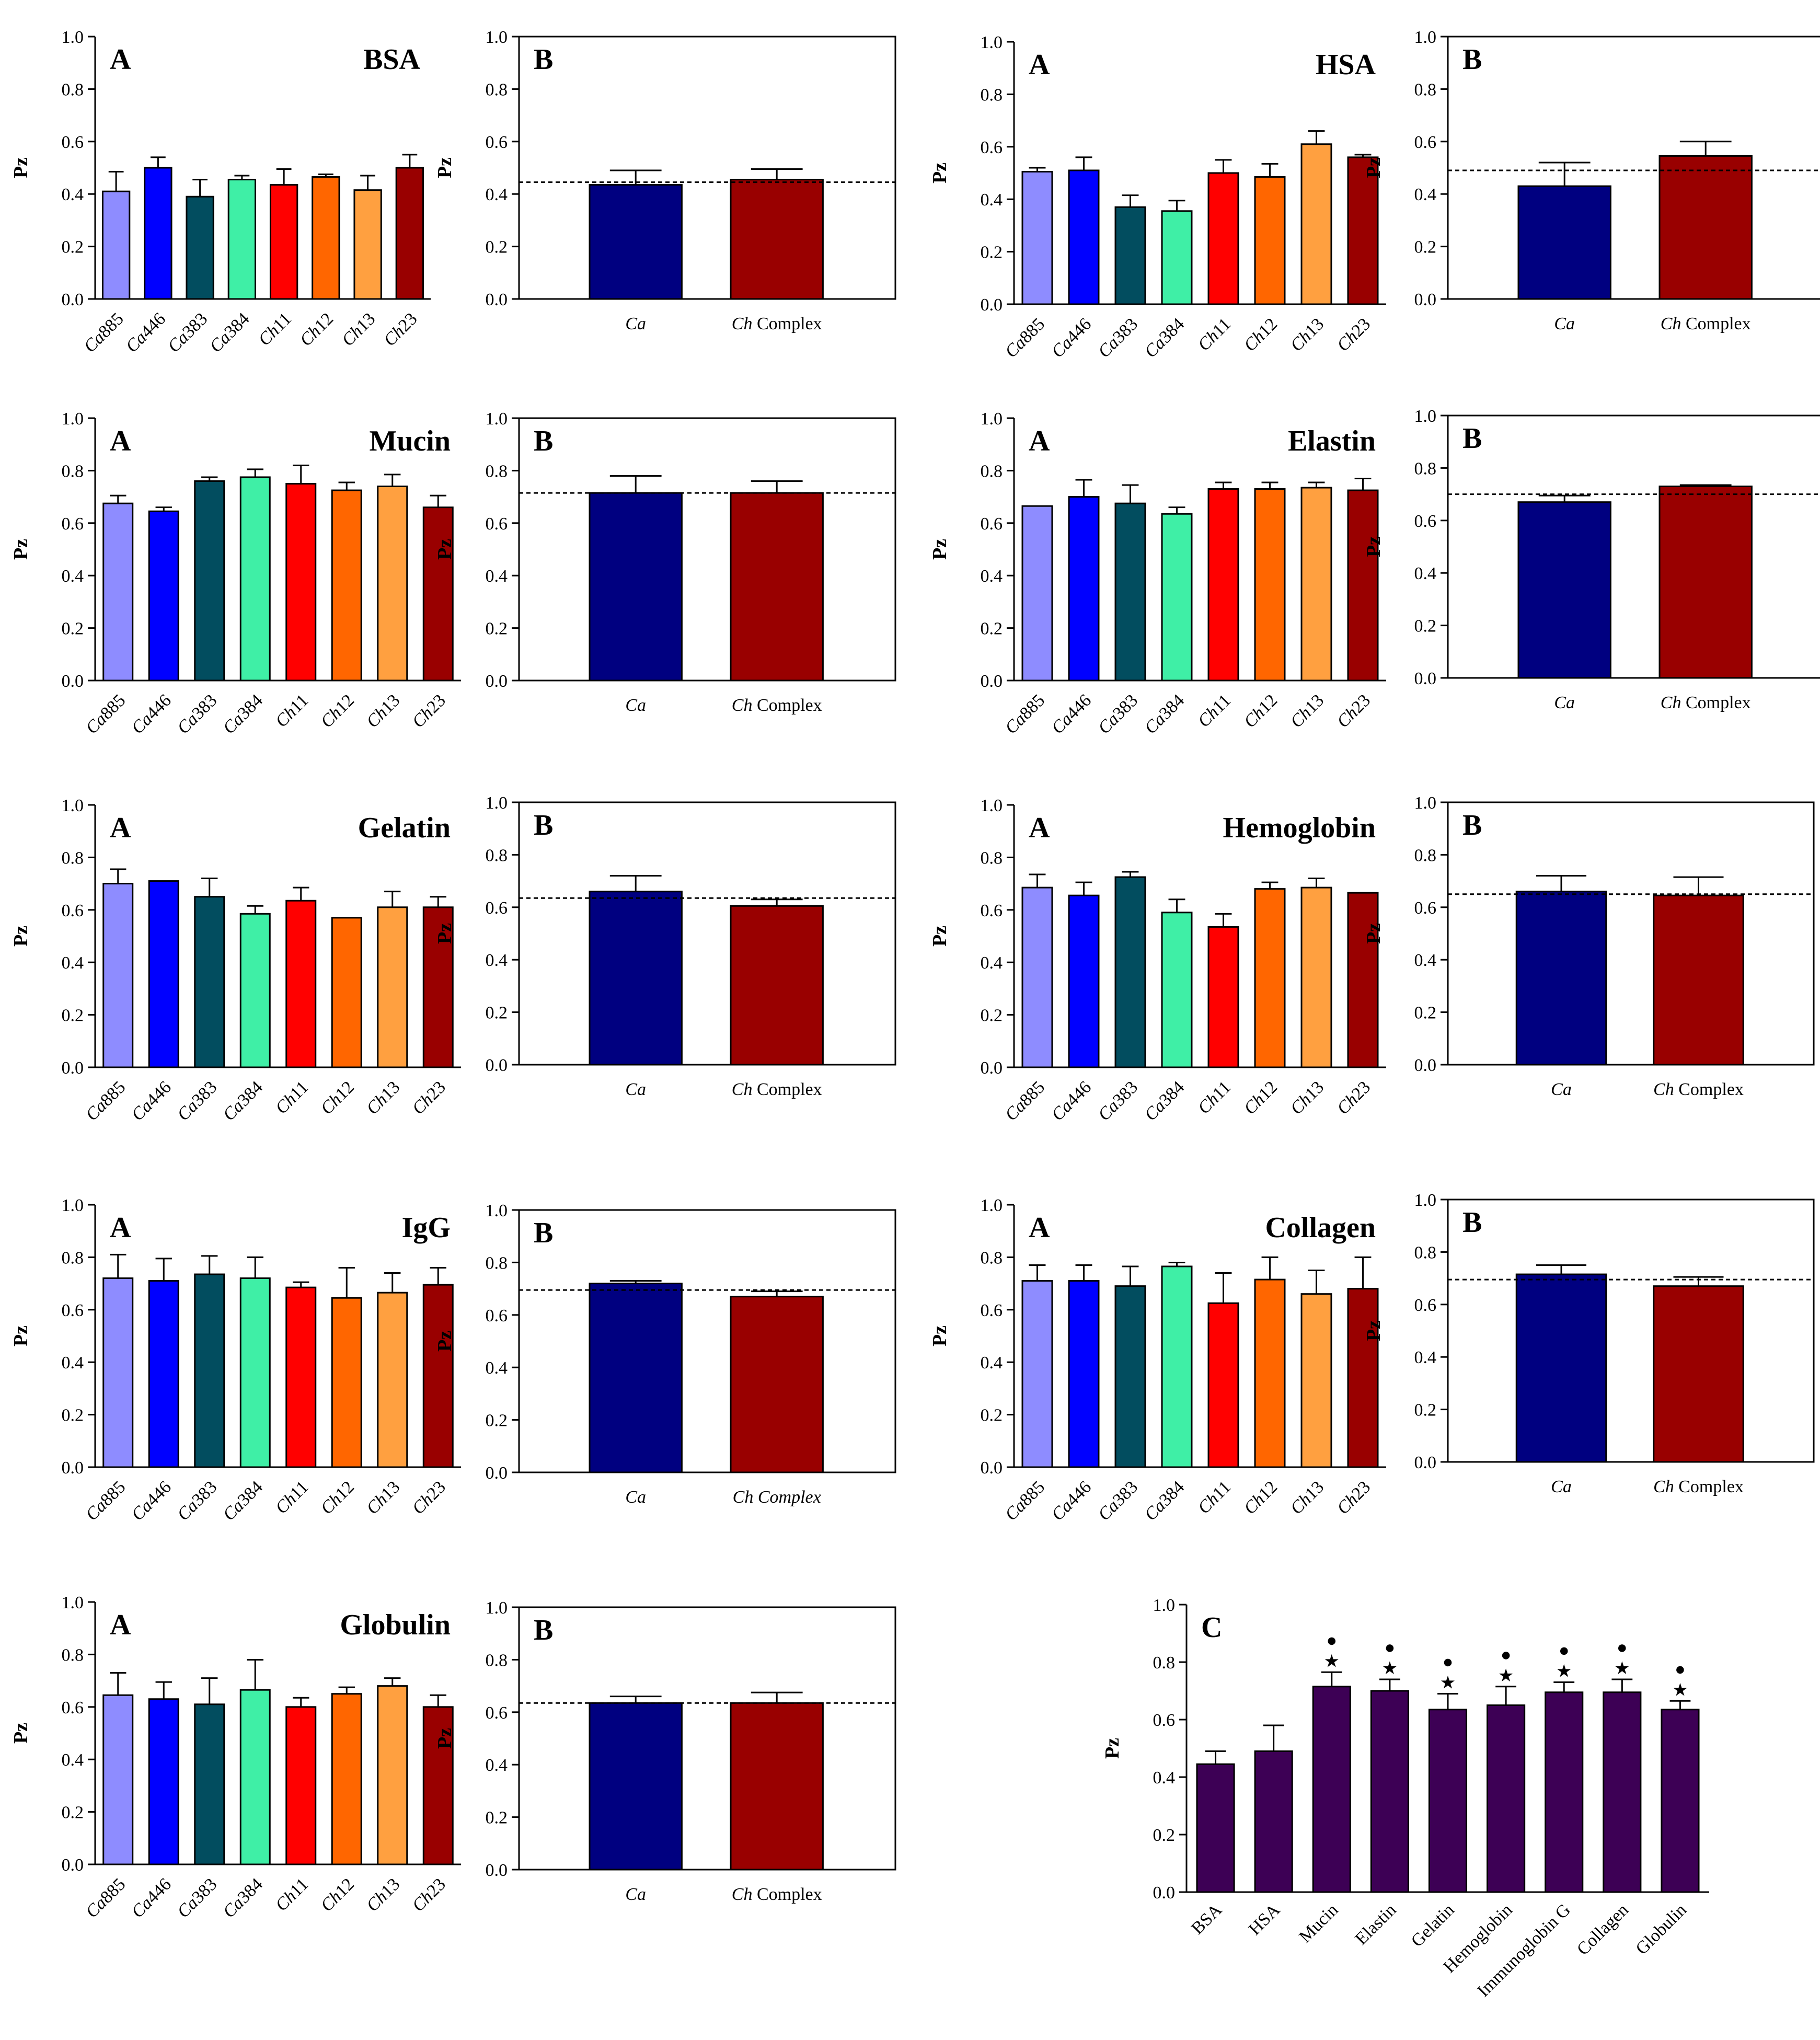 Image resolution: width=1820 pixels, height=2040 pixels. I want to click on chart-bsa-b: 0.0 0.2 0.4 0.6 0.8 1.0 Pz B Ca Ch Complex, so click(665, 180).